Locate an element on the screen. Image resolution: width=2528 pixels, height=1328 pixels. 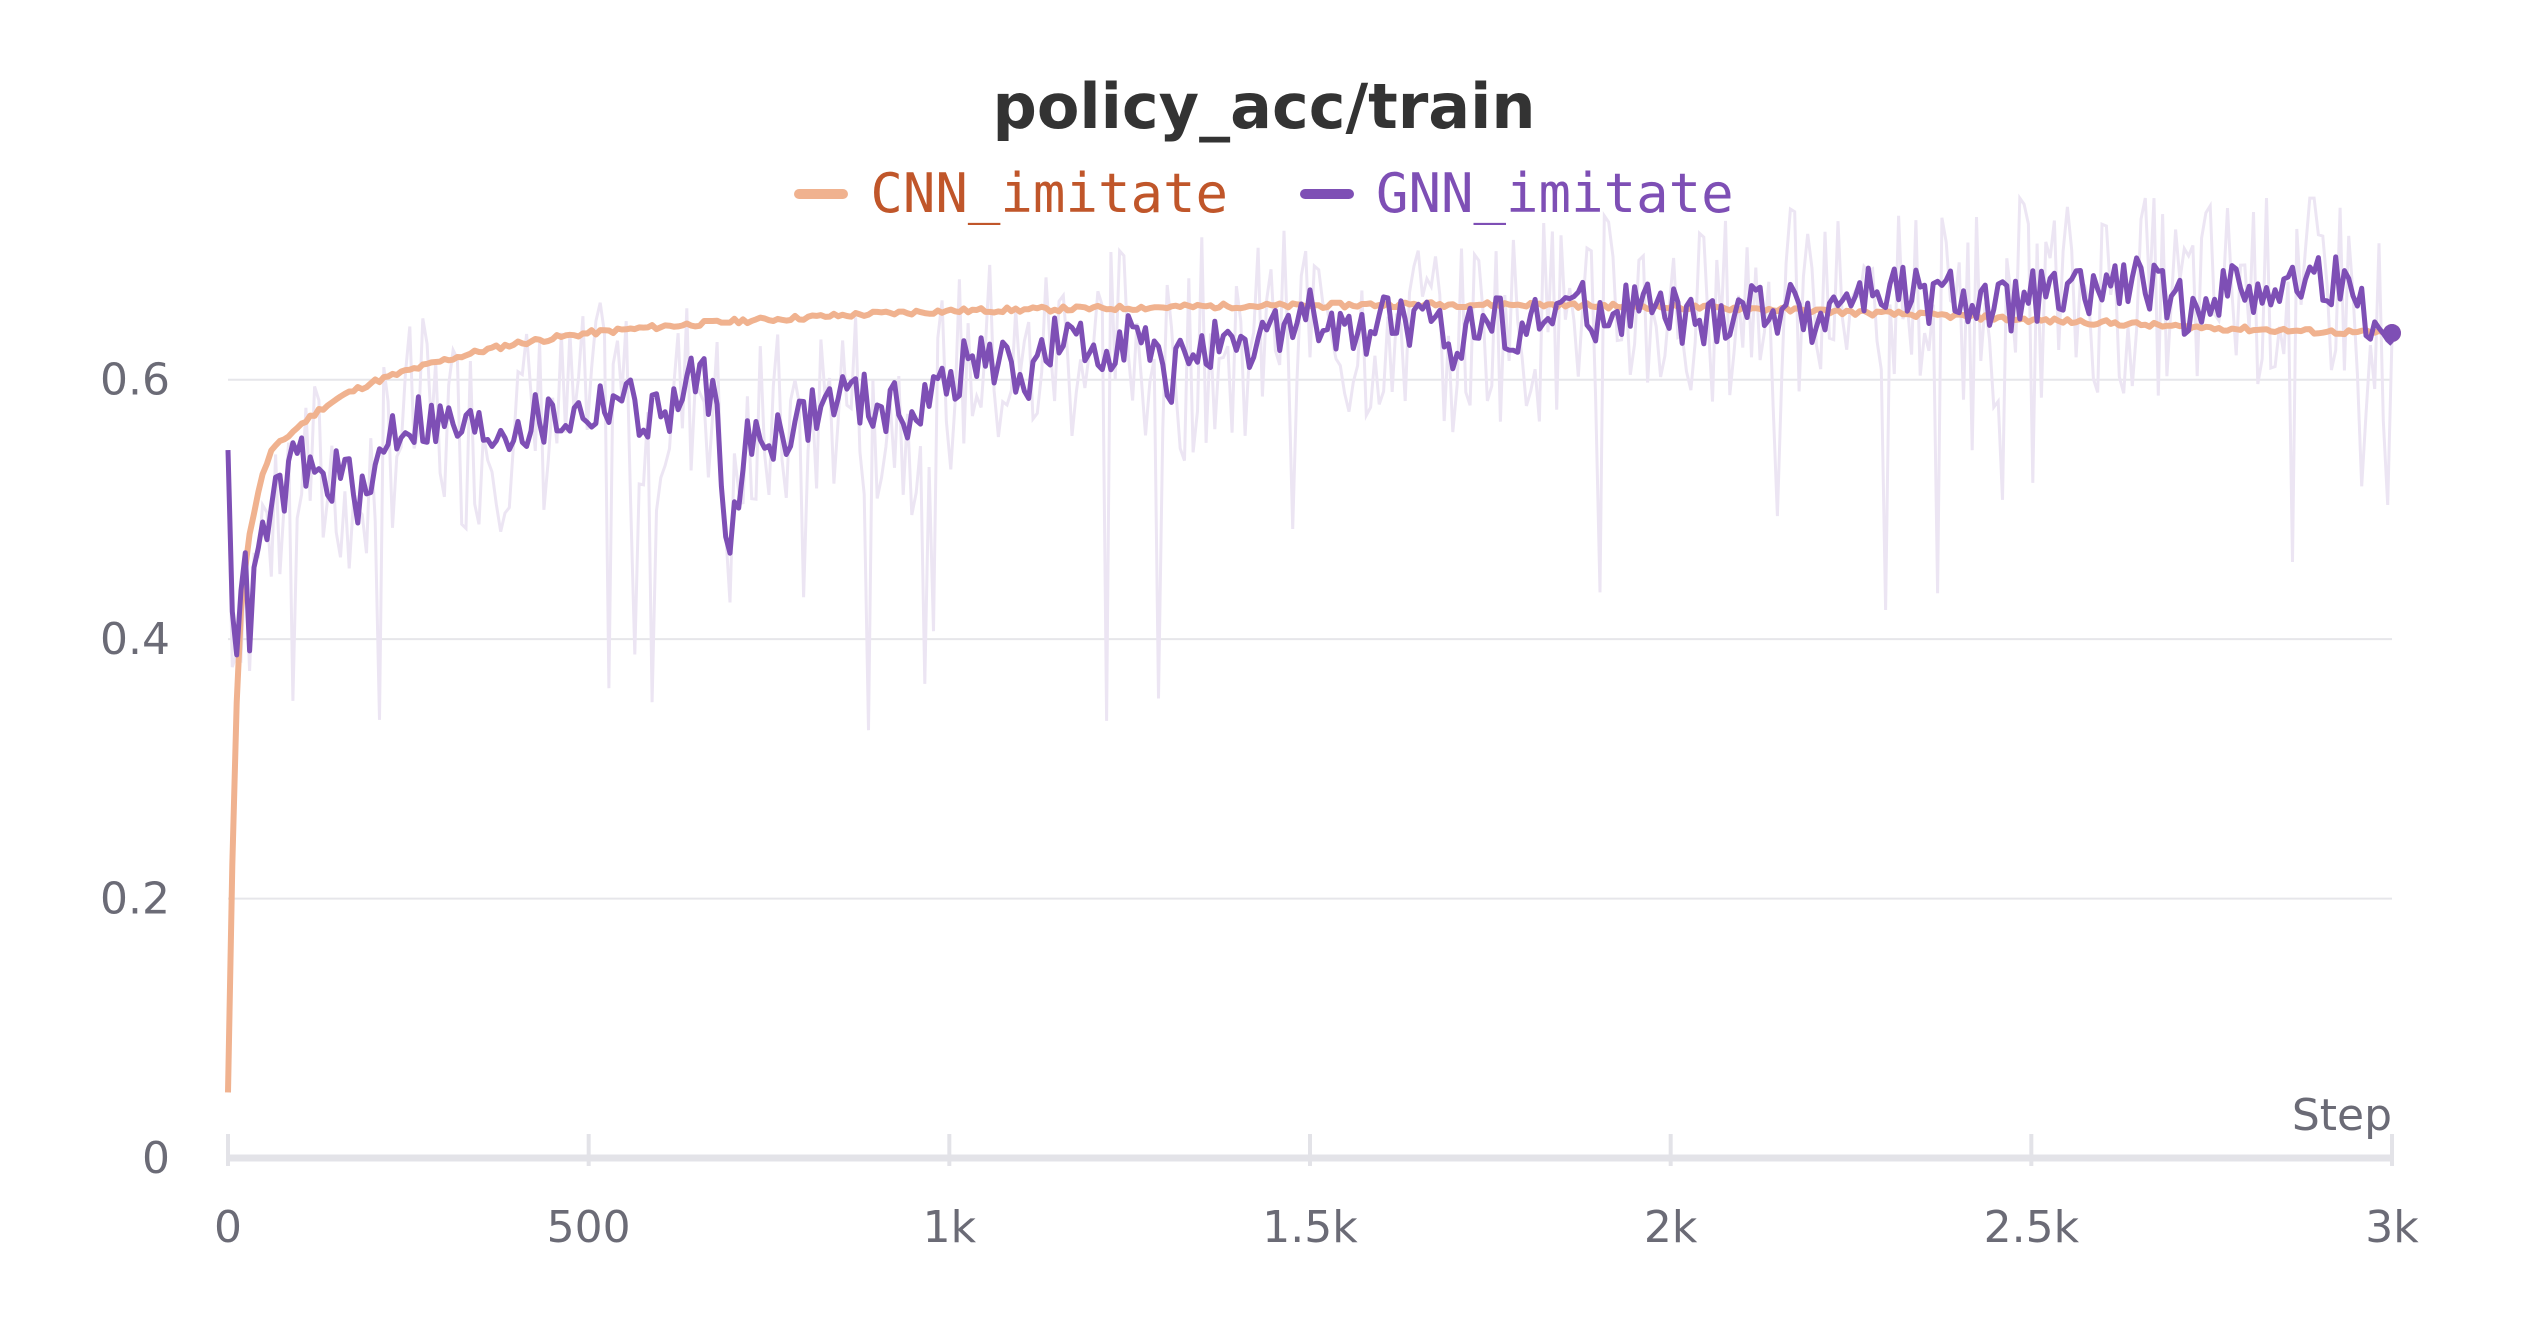
legend-swatch-gnn is located at coordinates (1327, 193).